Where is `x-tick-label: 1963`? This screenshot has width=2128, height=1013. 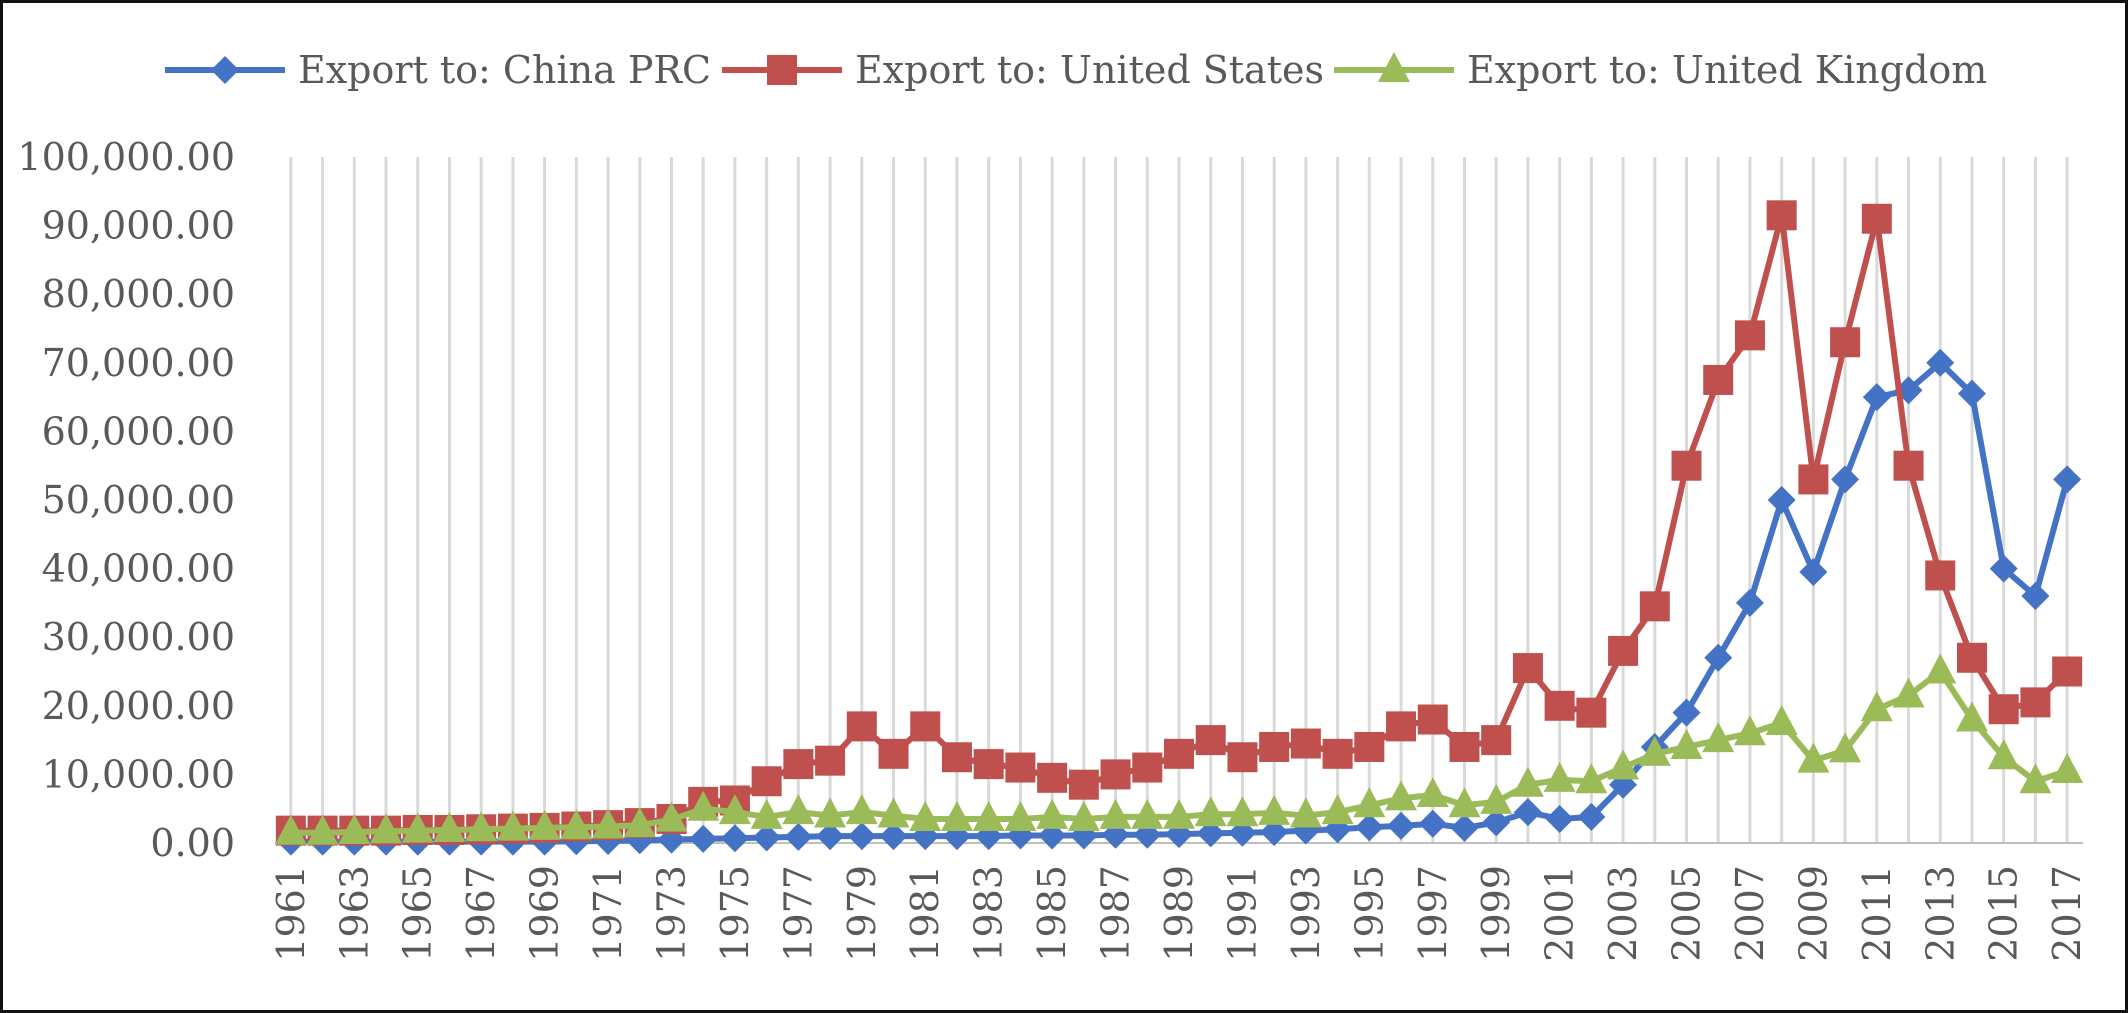 x-tick-label: 1963 is located at coordinates (354, 913).